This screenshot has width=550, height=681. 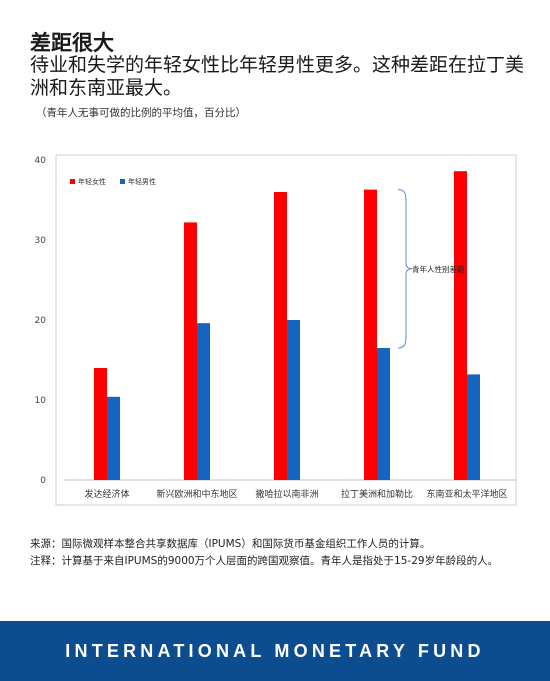 I want to click on headline: 差距很大, so click(x=72, y=43).